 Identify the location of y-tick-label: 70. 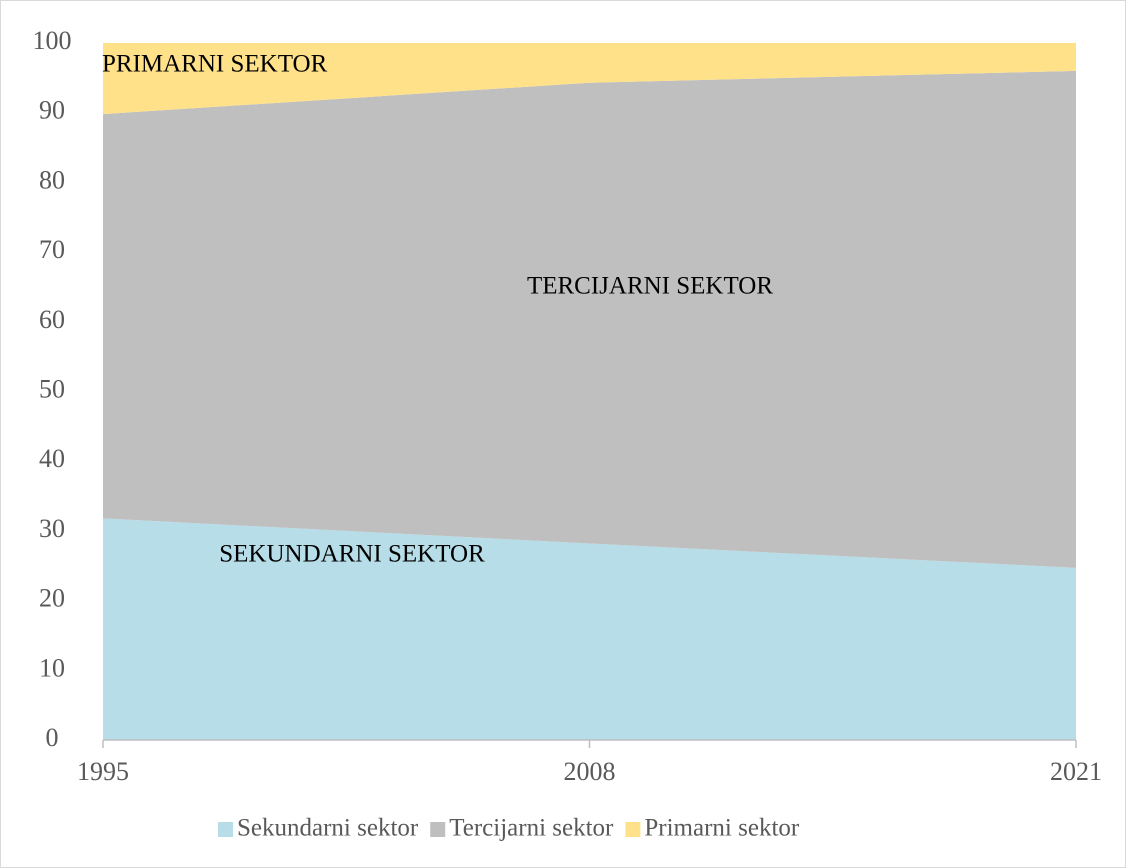
(52, 249).